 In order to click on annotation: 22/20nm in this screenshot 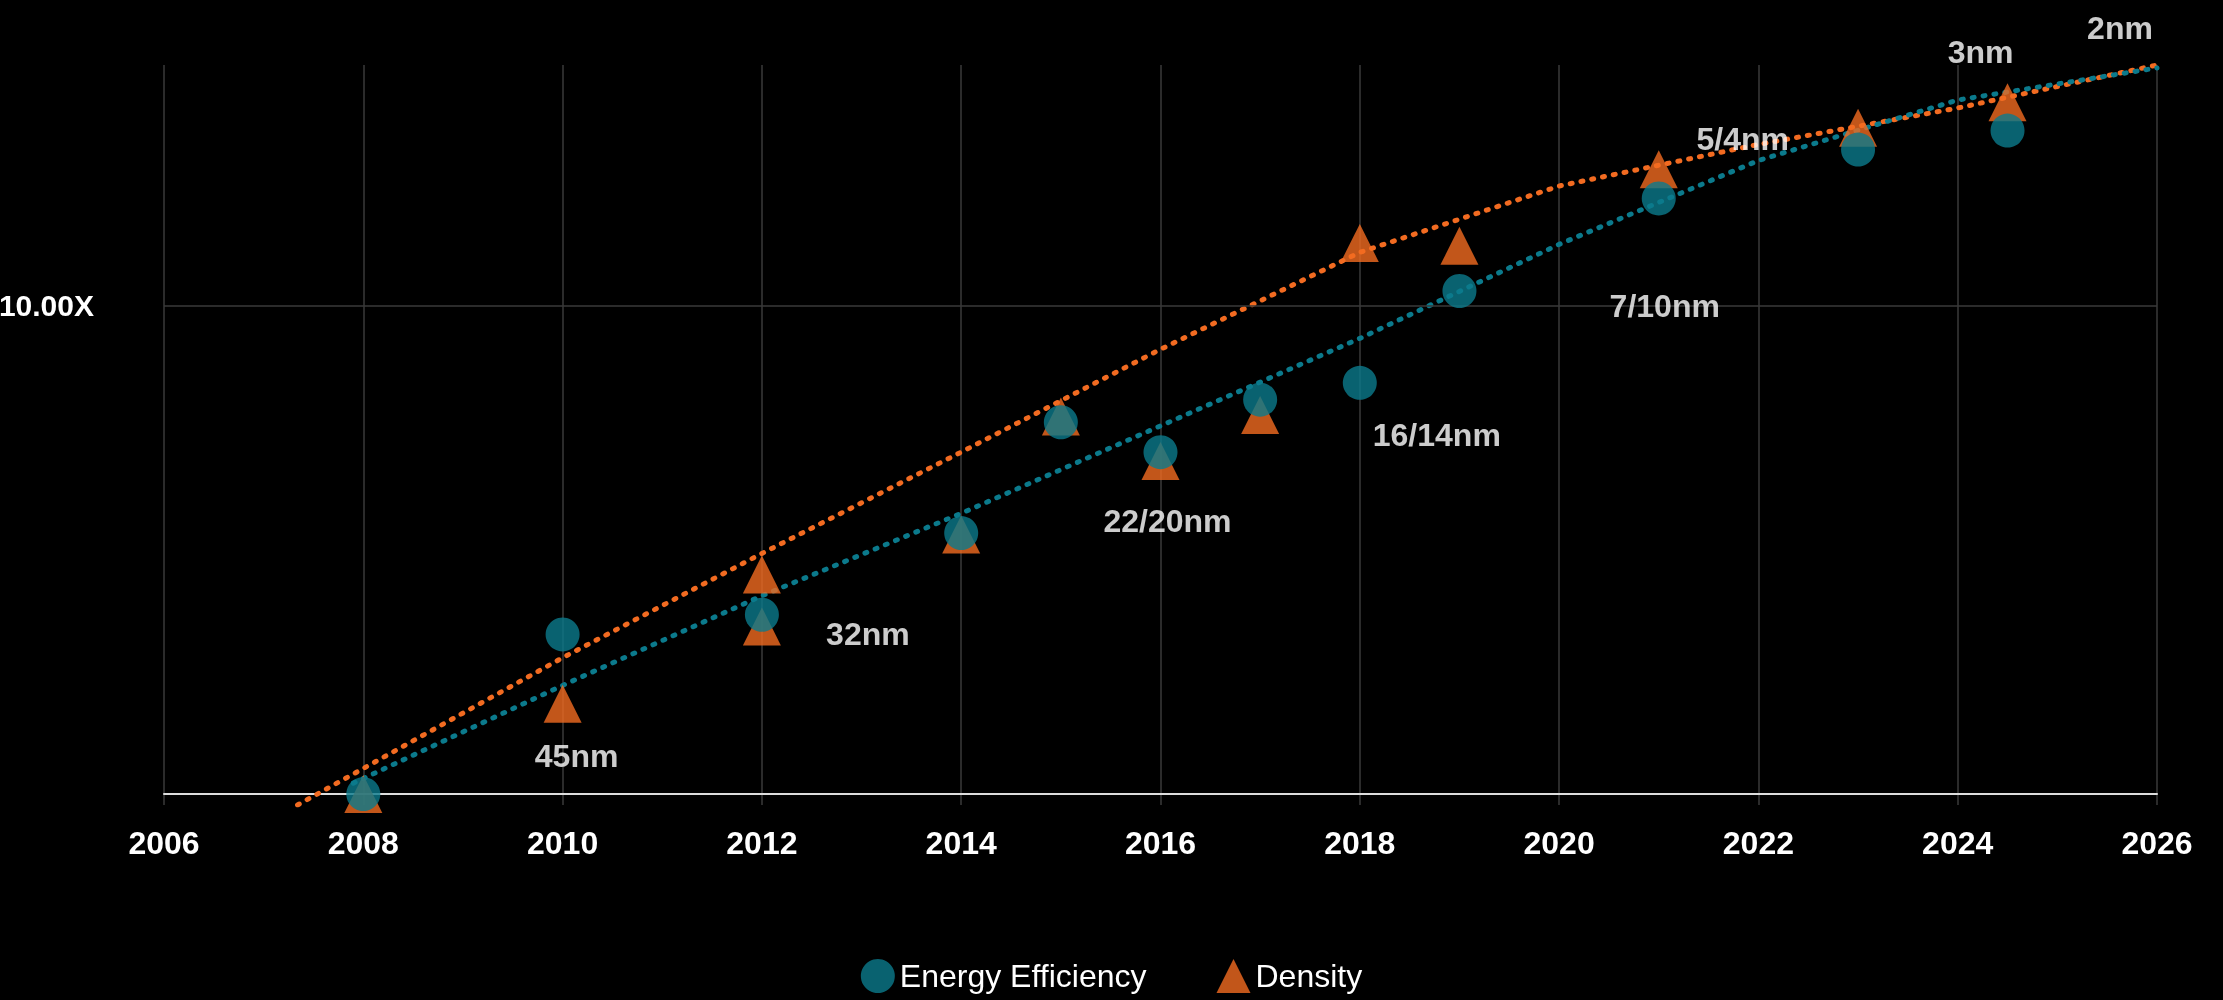, I will do `click(1167, 520)`.